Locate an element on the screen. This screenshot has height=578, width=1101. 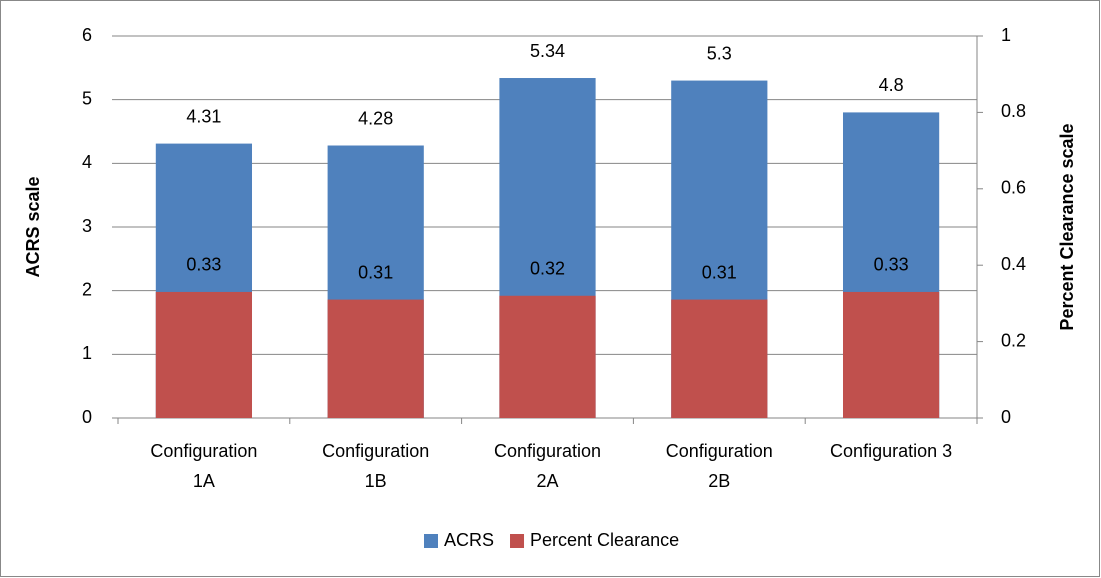
legend-label: Percent Clearance is located at coordinates (604, 540).